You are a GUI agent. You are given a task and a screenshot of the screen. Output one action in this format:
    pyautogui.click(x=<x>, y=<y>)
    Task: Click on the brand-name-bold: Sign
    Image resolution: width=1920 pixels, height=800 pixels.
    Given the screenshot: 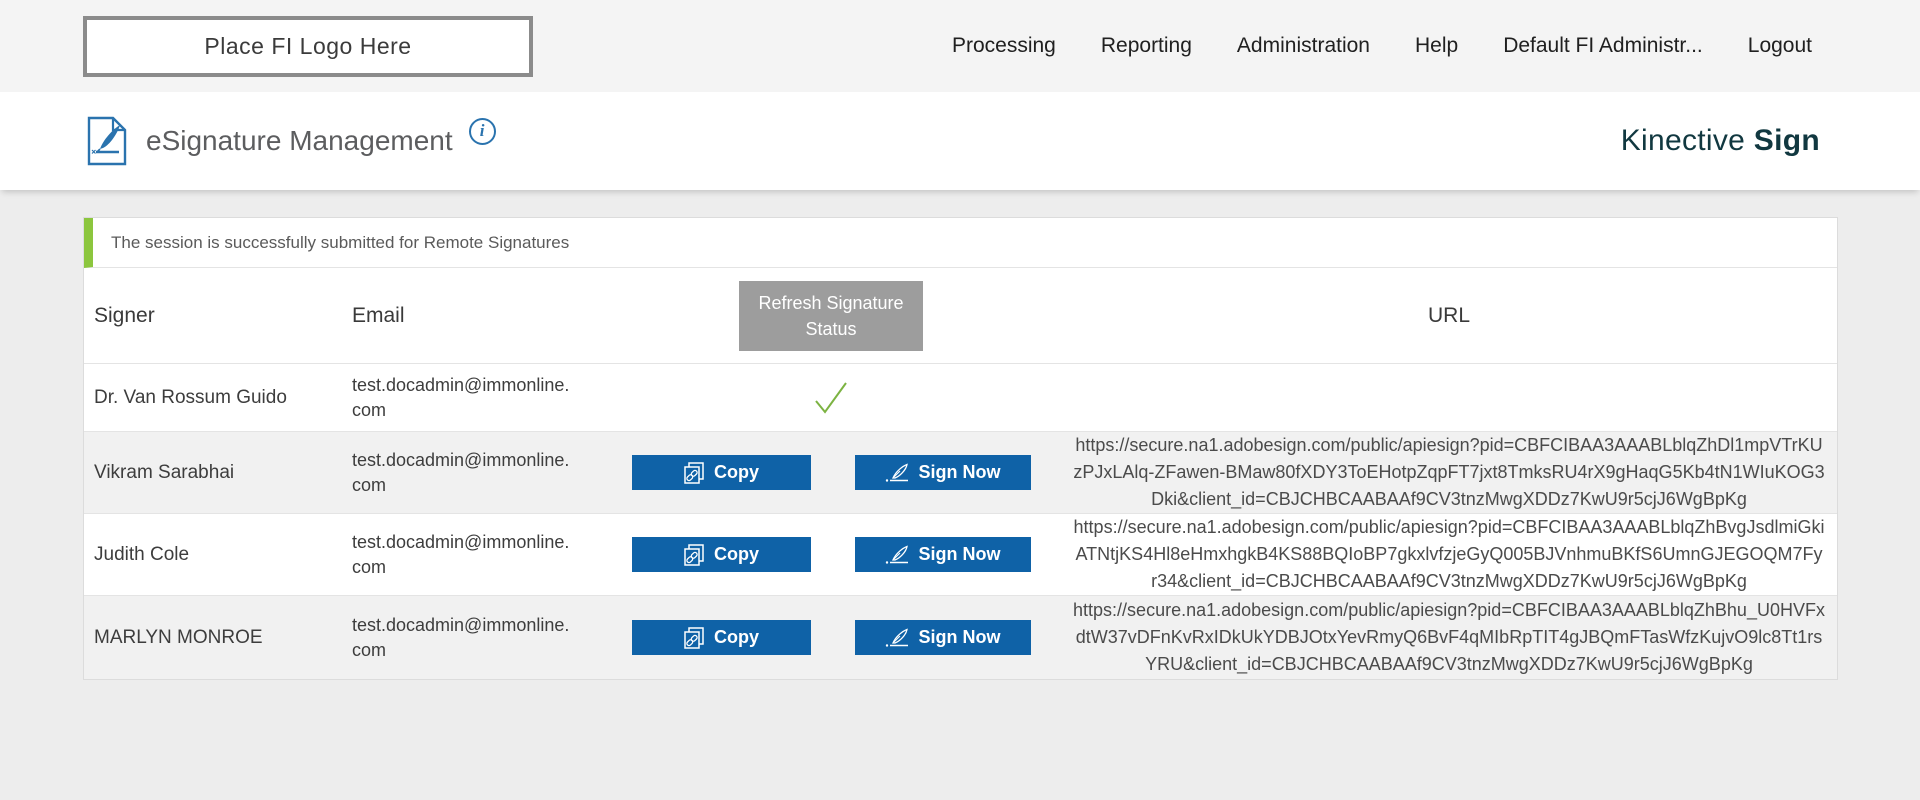 What is the action you would take?
    pyautogui.click(x=1786, y=140)
    